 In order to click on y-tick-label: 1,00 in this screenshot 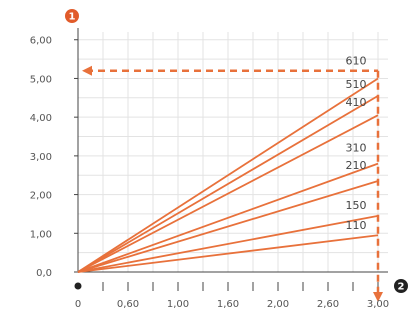, I will do `click(41, 234)`.